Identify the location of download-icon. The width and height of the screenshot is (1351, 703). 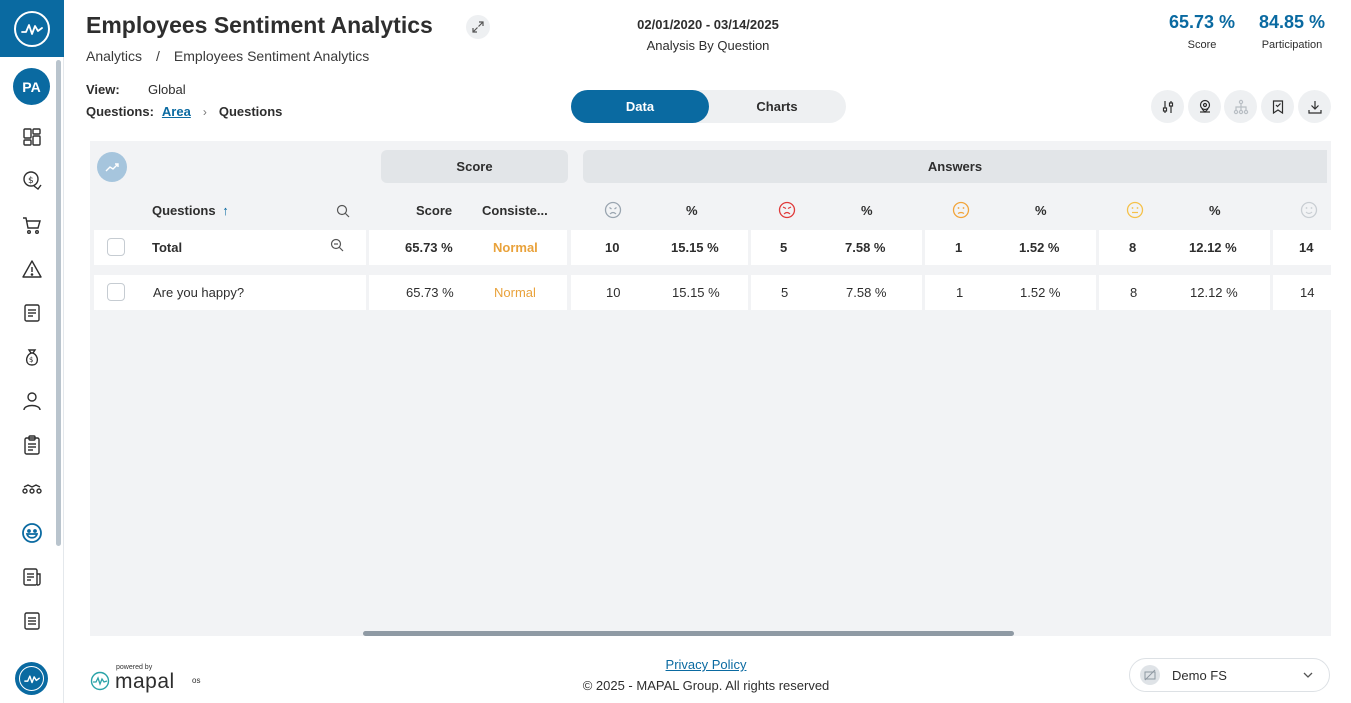
(1314, 107).